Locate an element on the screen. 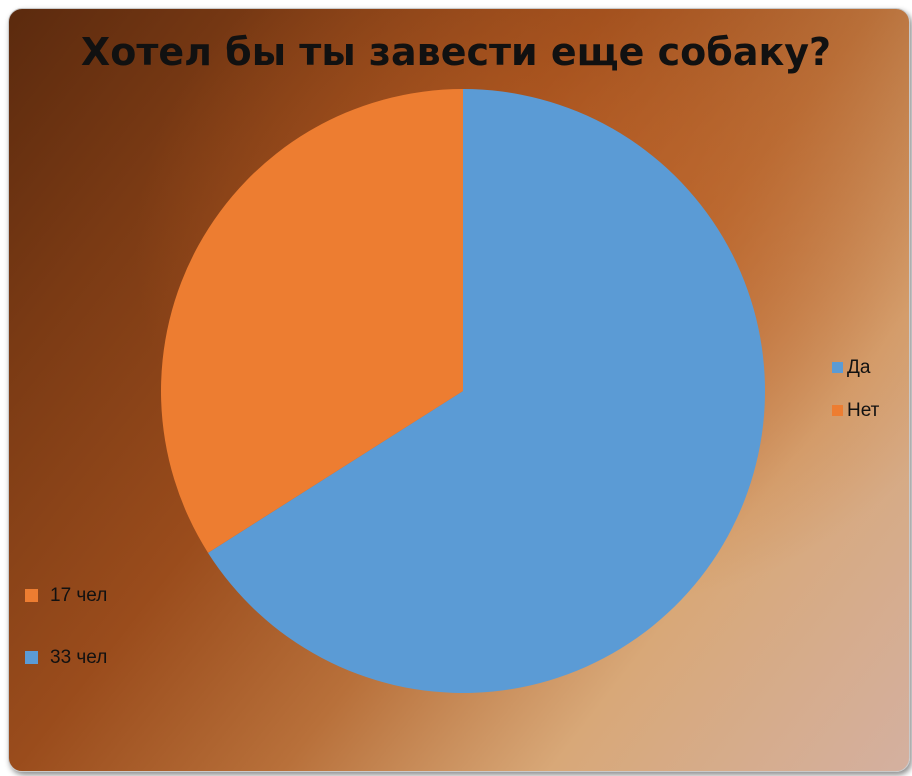  chart-title: Хотел бы ты завести еще собаку? is located at coordinates (456, 52).